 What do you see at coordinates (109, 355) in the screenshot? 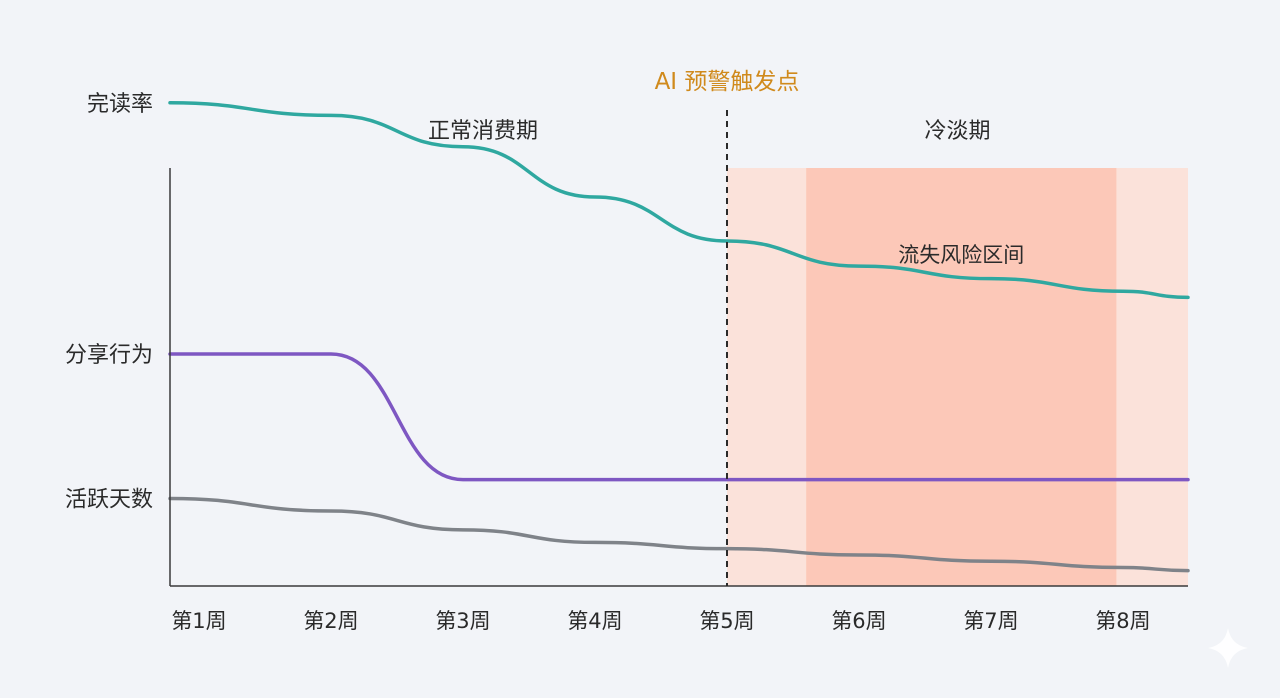
I see `y-label-share-behavior: 分享行为` at bounding box center [109, 355].